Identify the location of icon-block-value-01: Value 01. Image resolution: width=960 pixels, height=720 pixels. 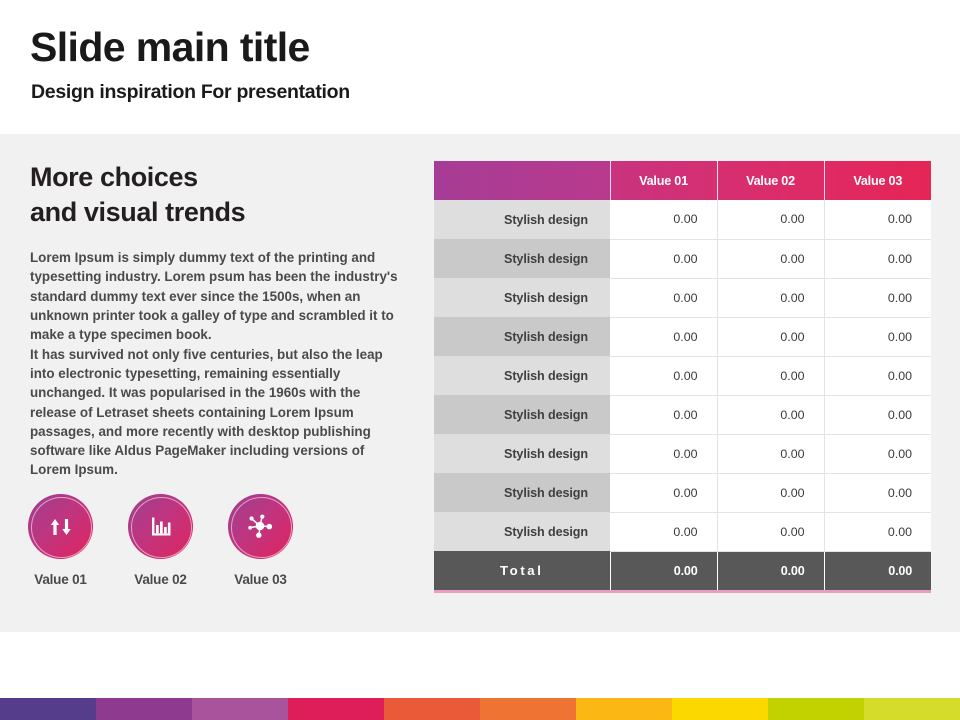
(60, 540).